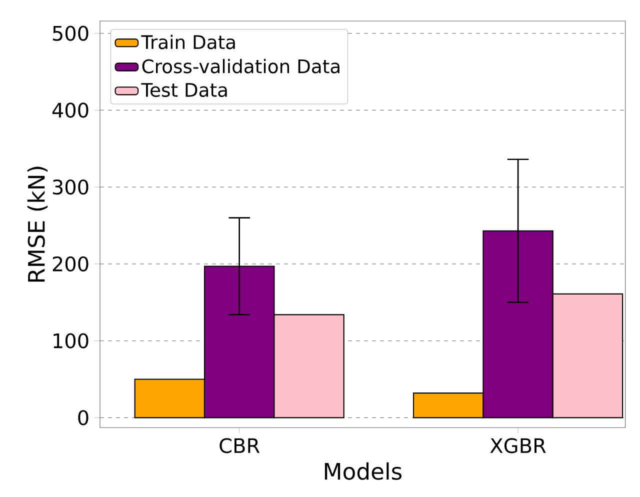 The height and width of the screenshot is (497, 640). I want to click on x-axis-title: Models, so click(363, 471).